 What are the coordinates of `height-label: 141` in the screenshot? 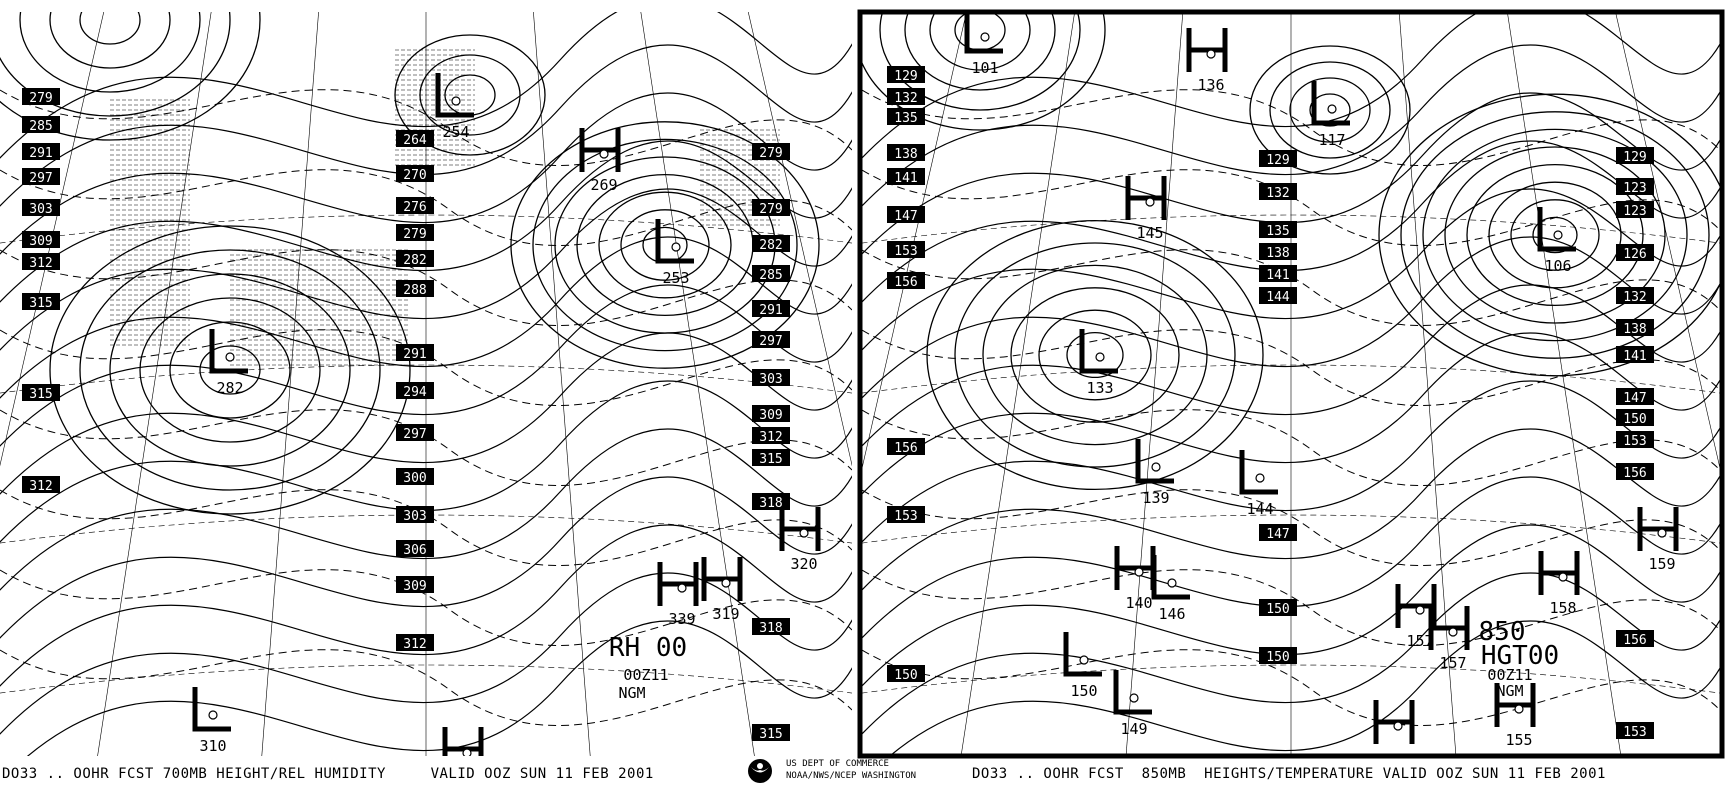 It's located at (1634, 356).